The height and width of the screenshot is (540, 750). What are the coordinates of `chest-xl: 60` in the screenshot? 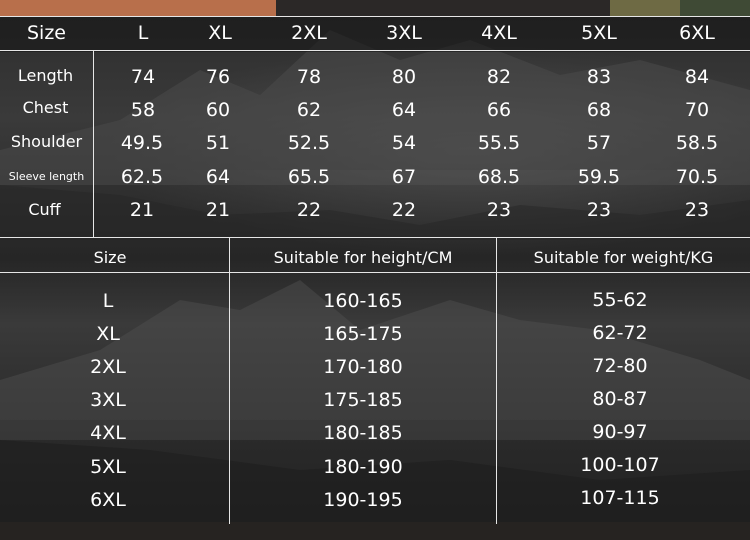 It's located at (218, 110).